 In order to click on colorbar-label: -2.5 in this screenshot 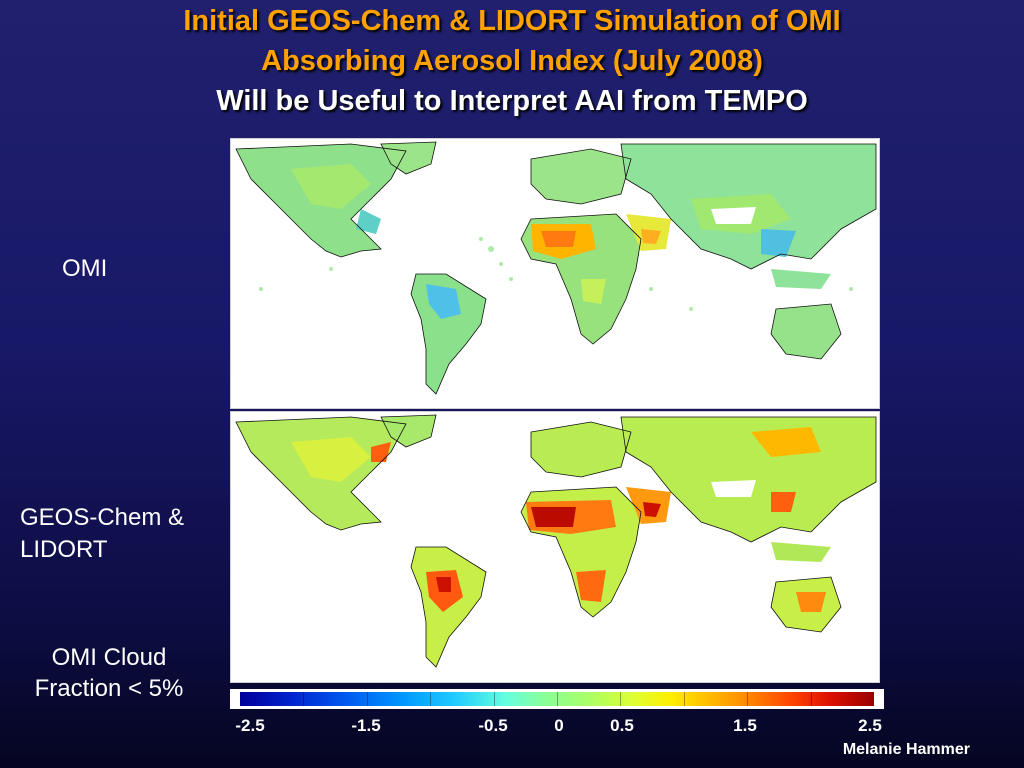, I will do `click(250, 725)`.